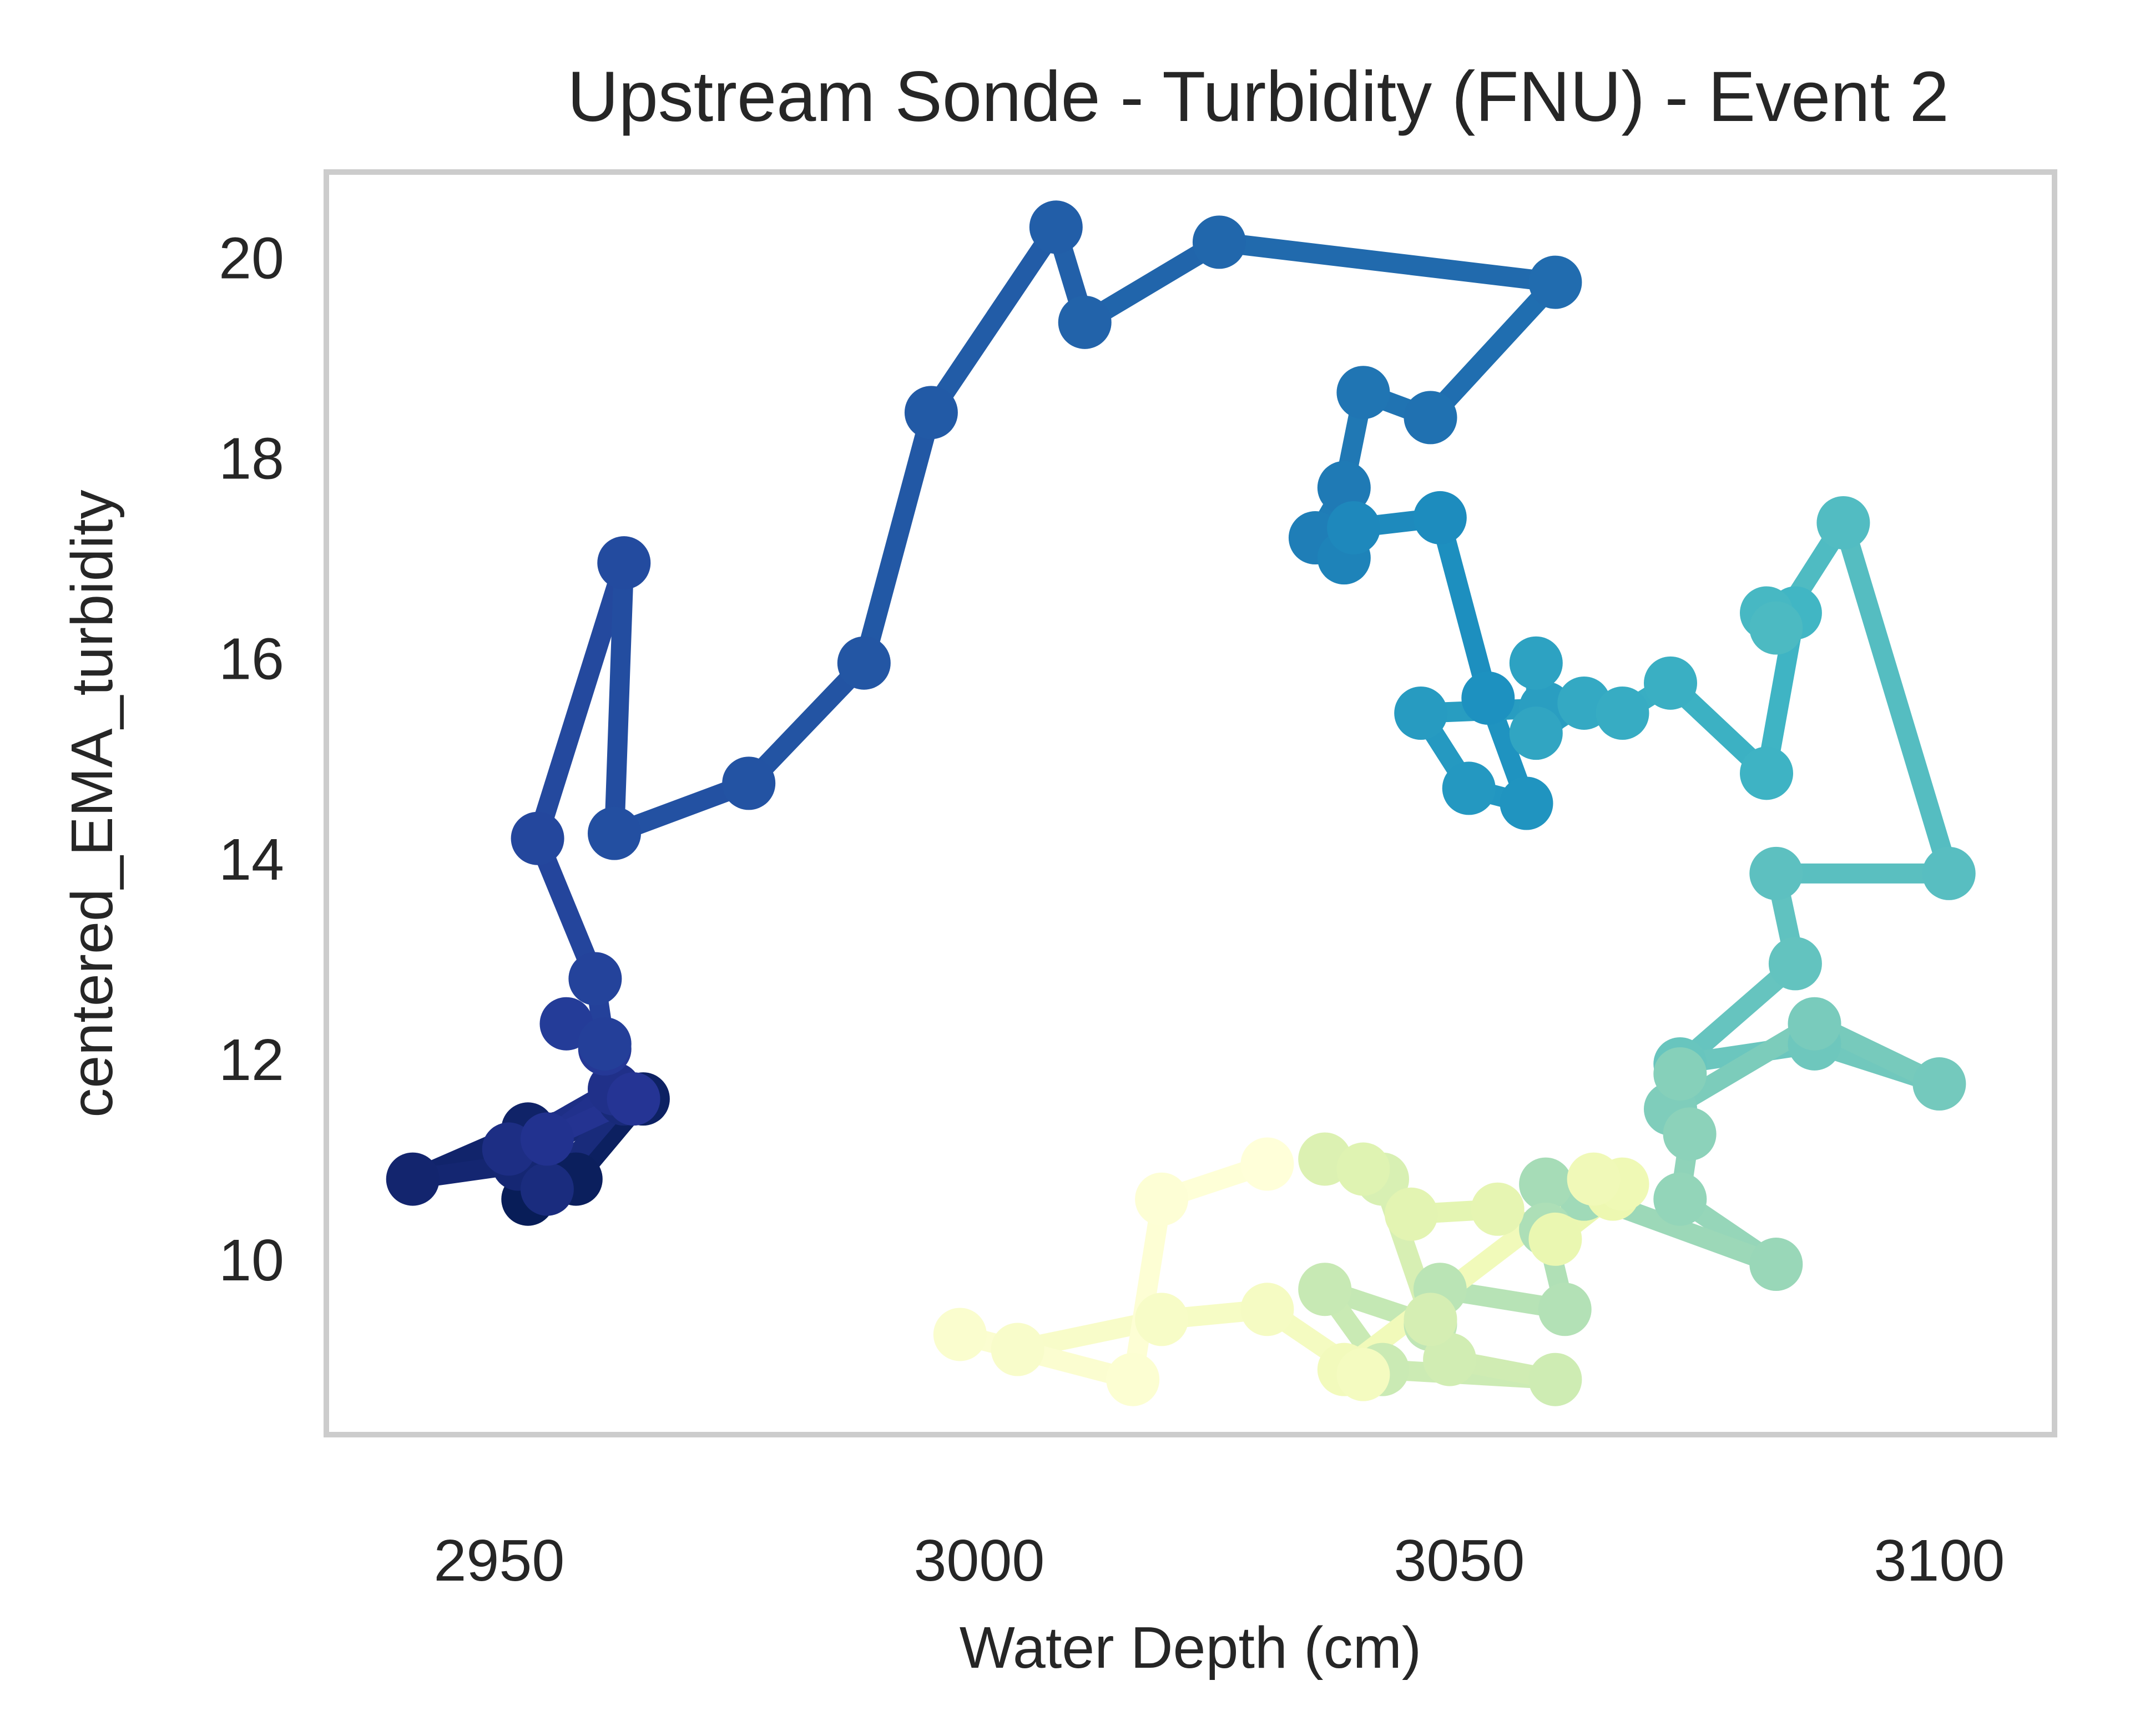  Describe the element at coordinates (498, 1561) in the screenshot. I see `x-tick-label: 2950` at that location.